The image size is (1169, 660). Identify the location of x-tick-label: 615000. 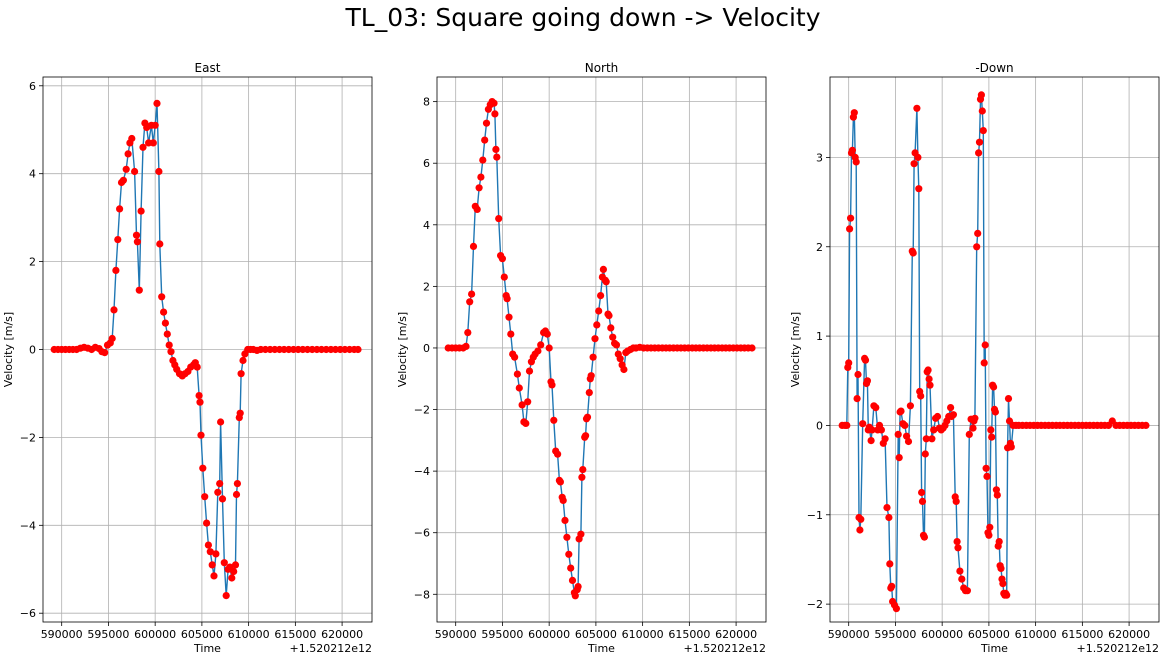
(689, 634).